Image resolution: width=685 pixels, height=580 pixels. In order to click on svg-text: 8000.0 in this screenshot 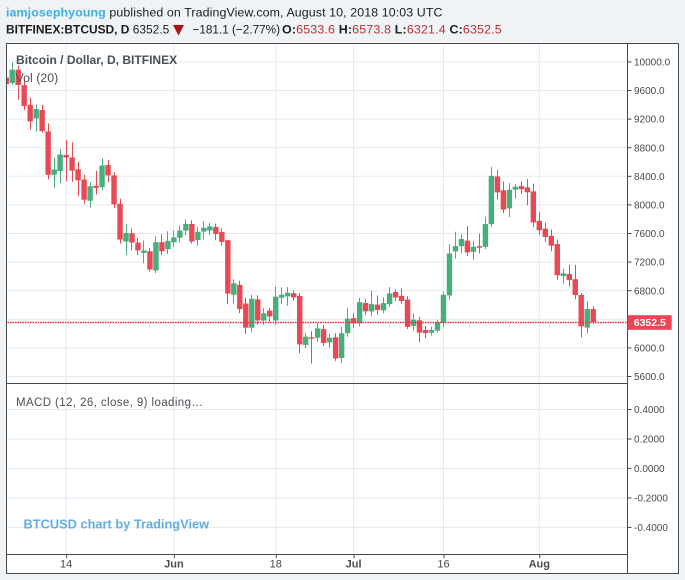, I will do `click(649, 206)`.